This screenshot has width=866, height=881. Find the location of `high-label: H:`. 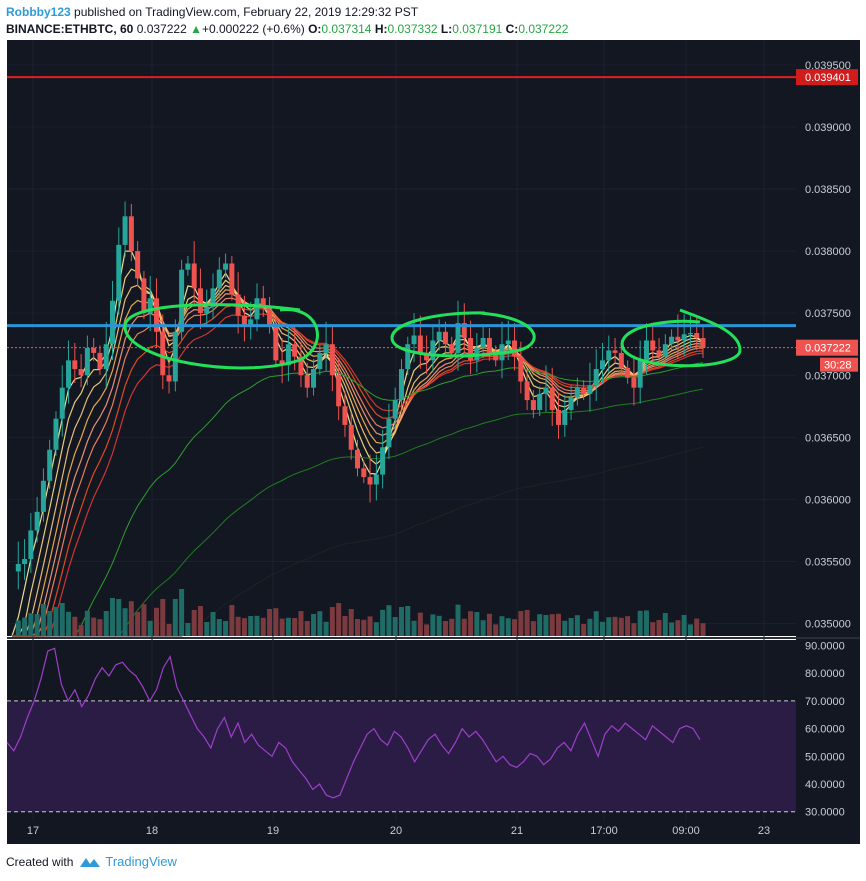

high-label: H: is located at coordinates (381, 29).